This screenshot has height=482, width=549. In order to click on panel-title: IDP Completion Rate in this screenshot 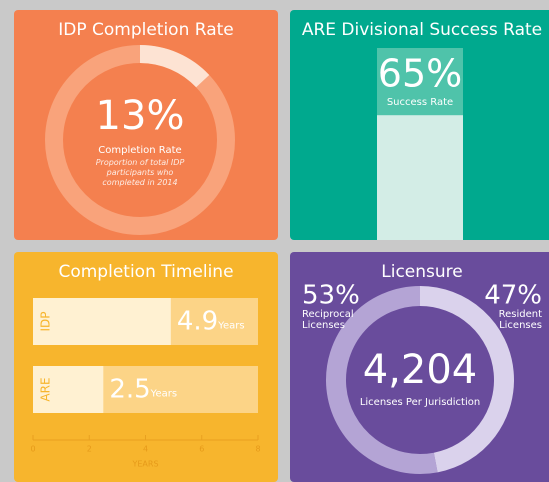, I will do `click(146, 30)`.